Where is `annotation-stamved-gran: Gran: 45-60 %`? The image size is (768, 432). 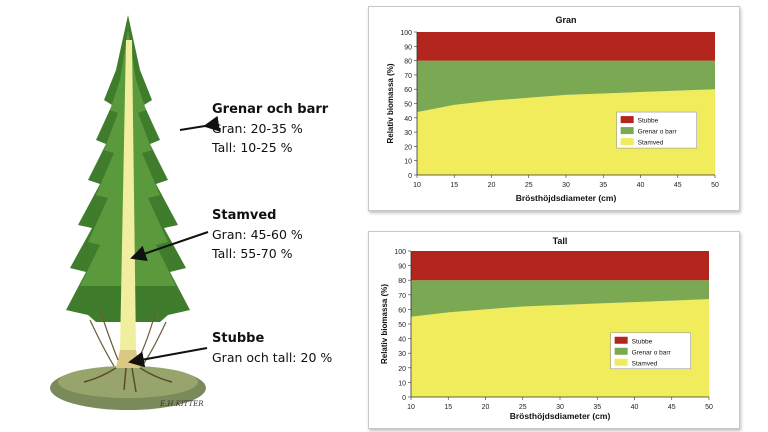 annotation-stamved-gran: Gran: 45-60 % is located at coordinates (257, 234).